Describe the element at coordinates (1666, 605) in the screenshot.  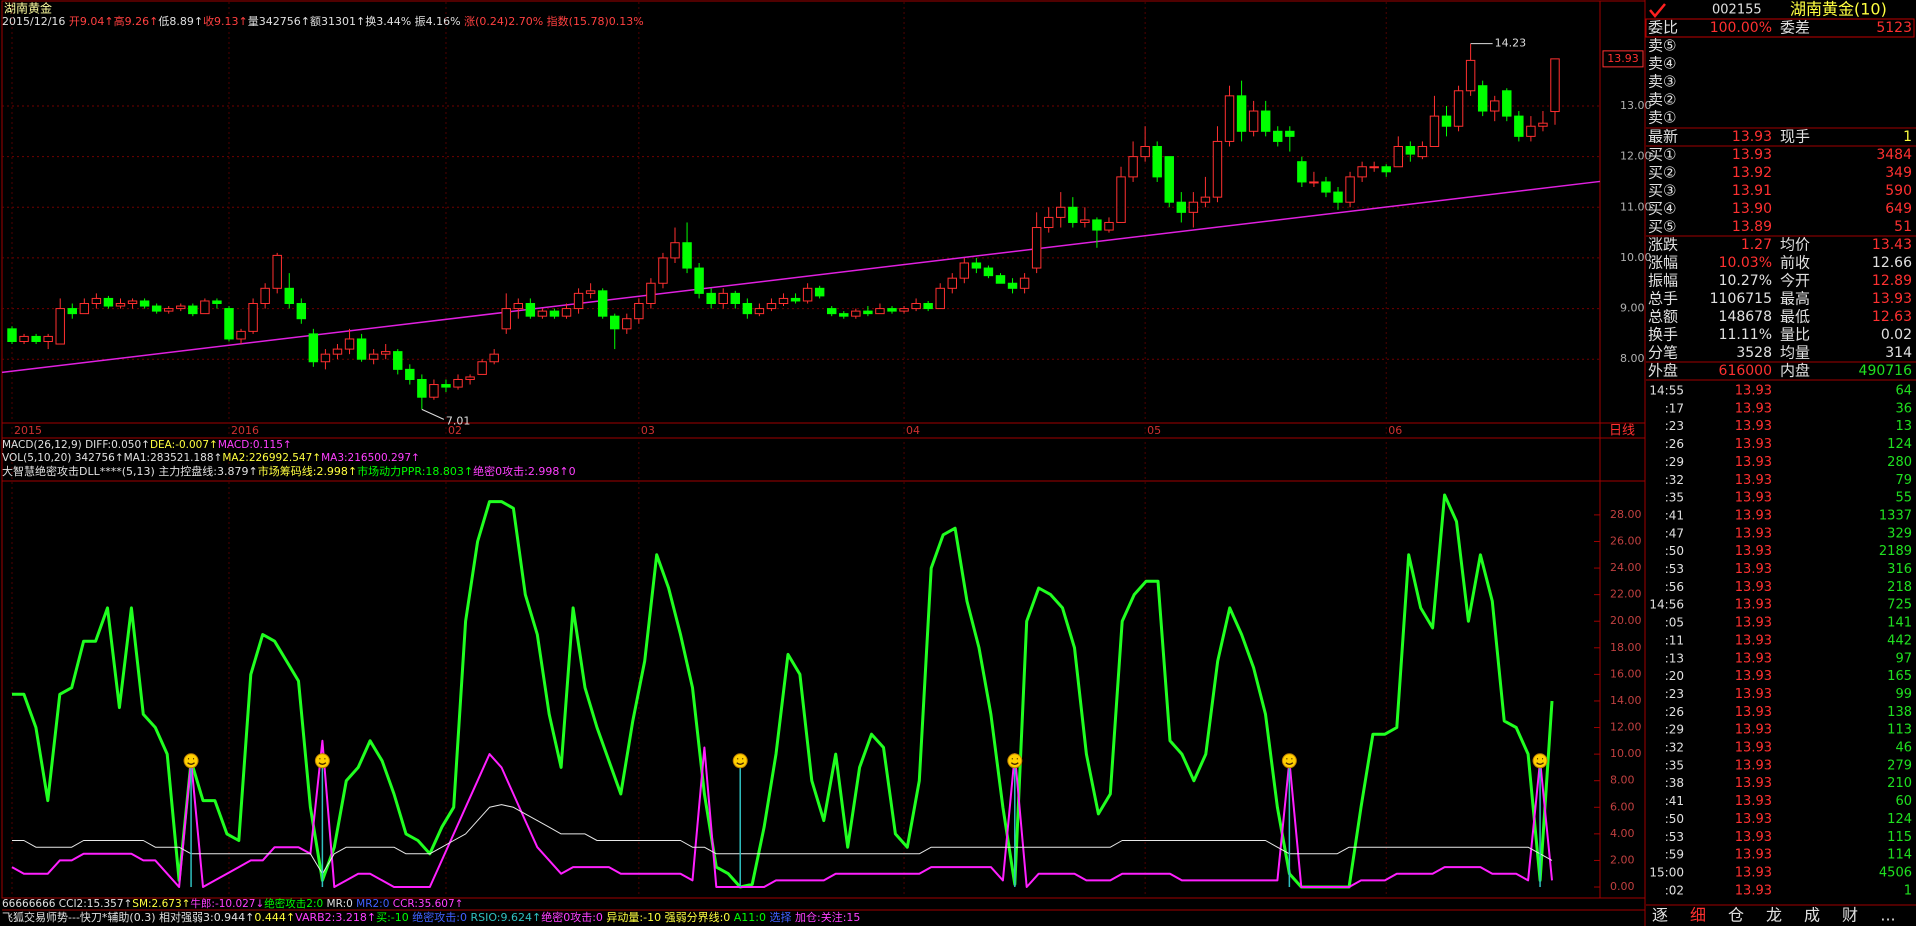
I see `tick-time: 14:56` at that location.